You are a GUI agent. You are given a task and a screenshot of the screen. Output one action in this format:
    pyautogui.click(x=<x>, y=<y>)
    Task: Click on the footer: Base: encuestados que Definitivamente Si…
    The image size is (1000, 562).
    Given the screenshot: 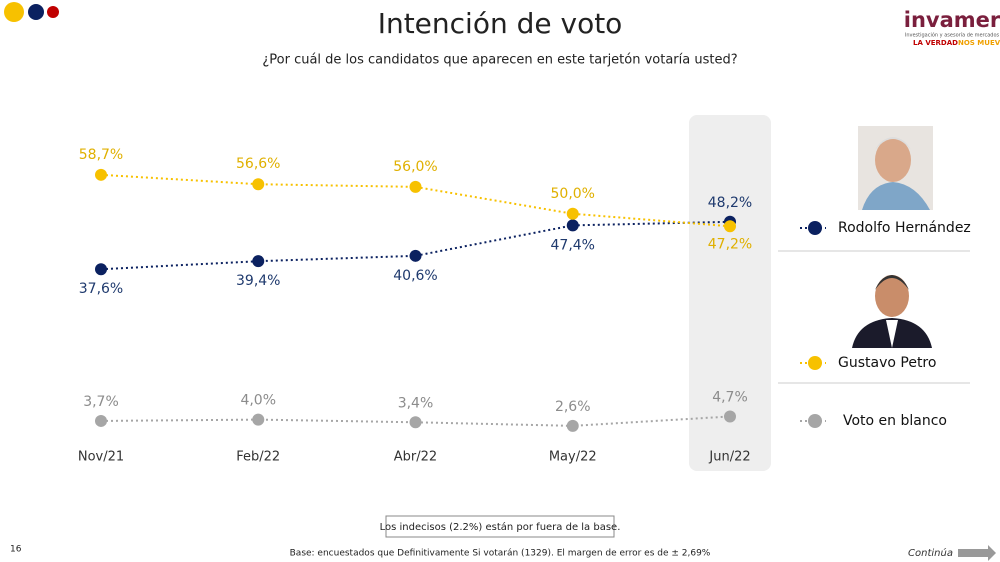 What is the action you would take?
    pyautogui.click(x=500, y=554)
    